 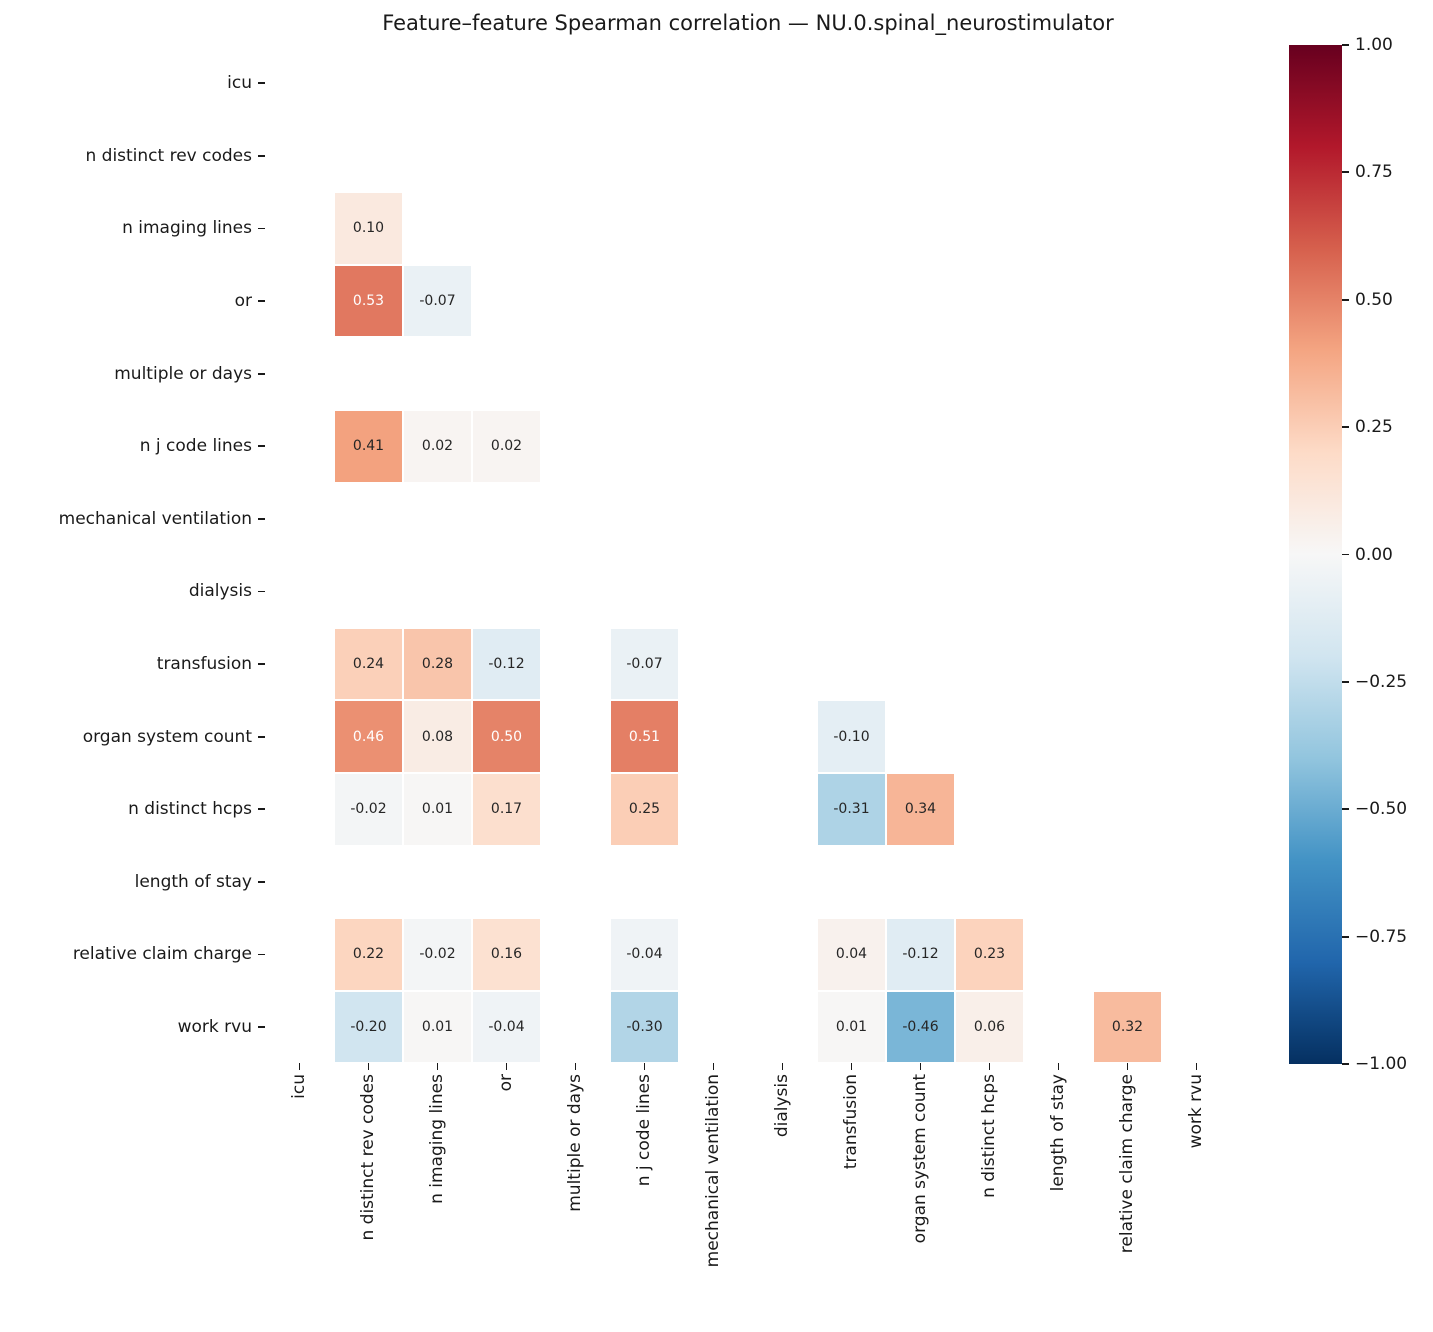 What do you see at coordinates (643, 1130) in the screenshot?
I see `x-axis-label-text: n j code lines` at bounding box center [643, 1130].